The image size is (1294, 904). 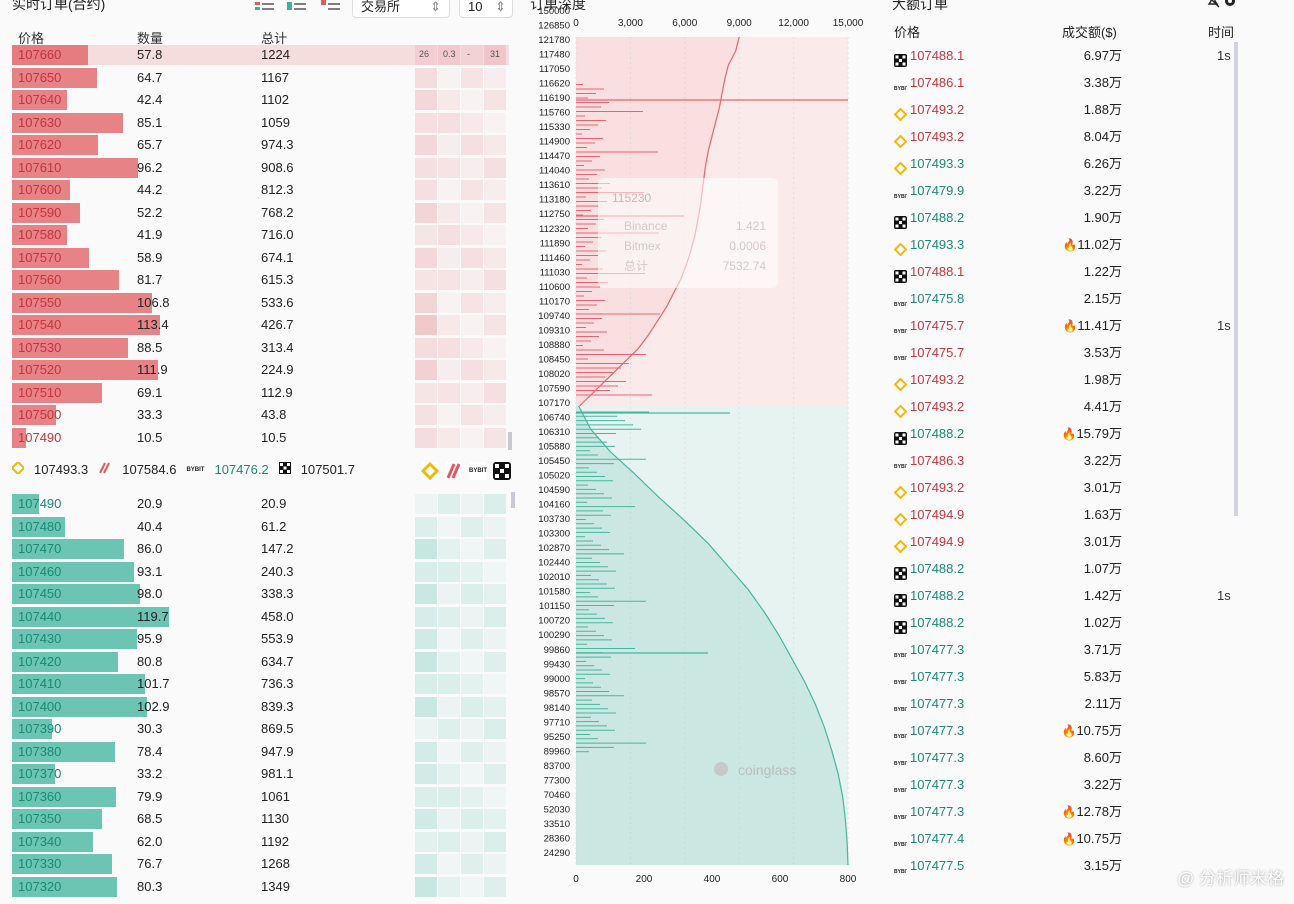 I want to click on bid-row: 107490 20.9 20.9, so click(x=212, y=504).